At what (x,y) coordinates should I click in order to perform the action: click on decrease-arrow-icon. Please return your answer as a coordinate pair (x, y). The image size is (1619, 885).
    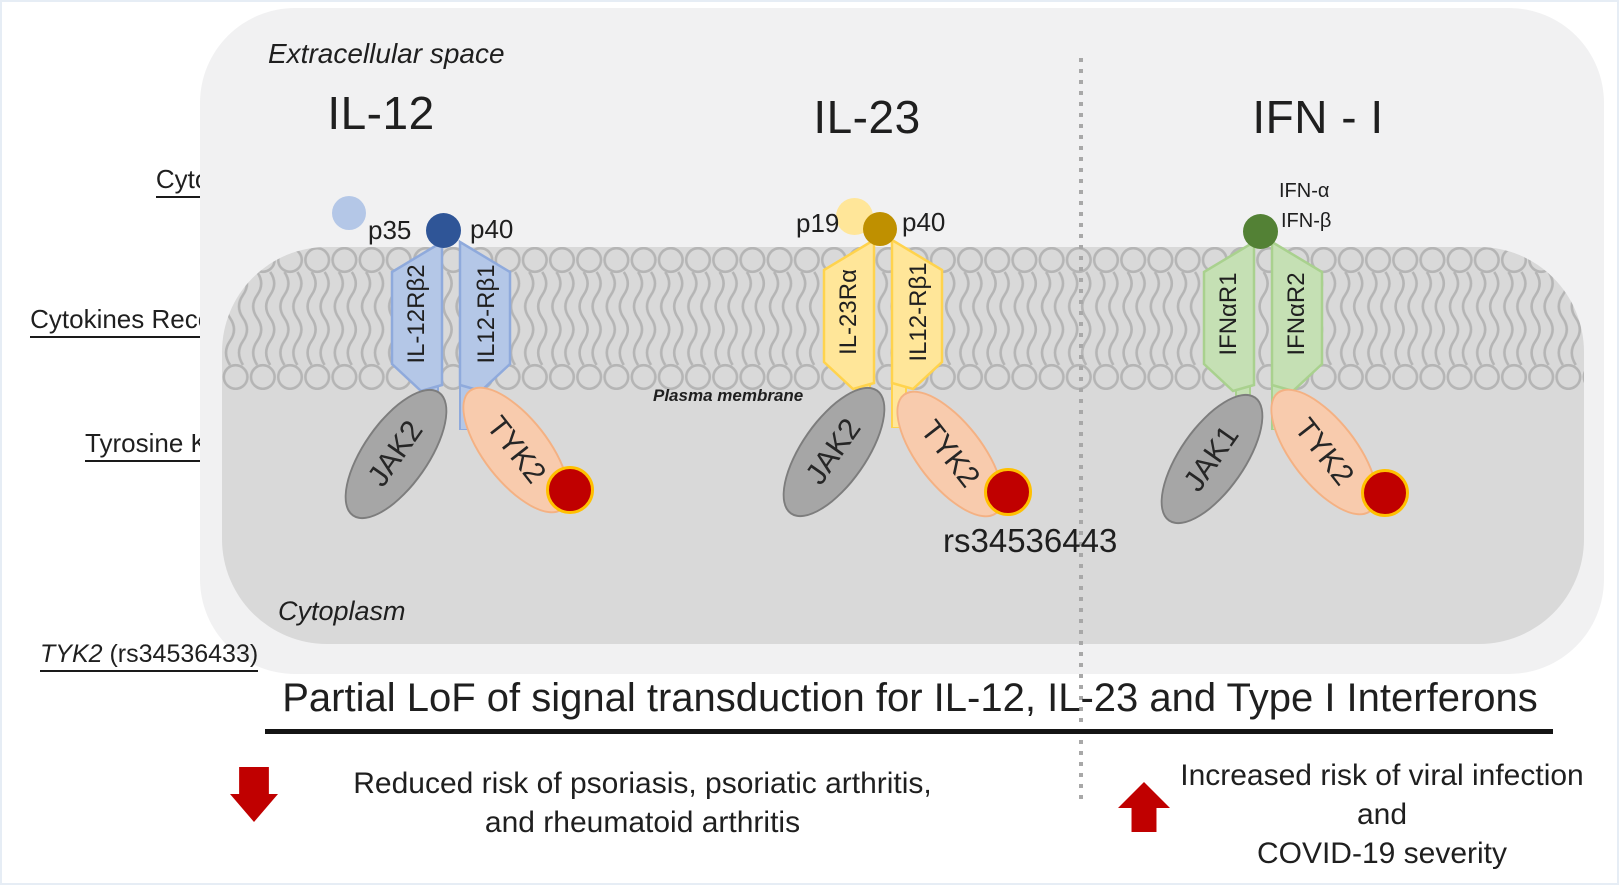
    Looking at the image, I should click on (254, 794).